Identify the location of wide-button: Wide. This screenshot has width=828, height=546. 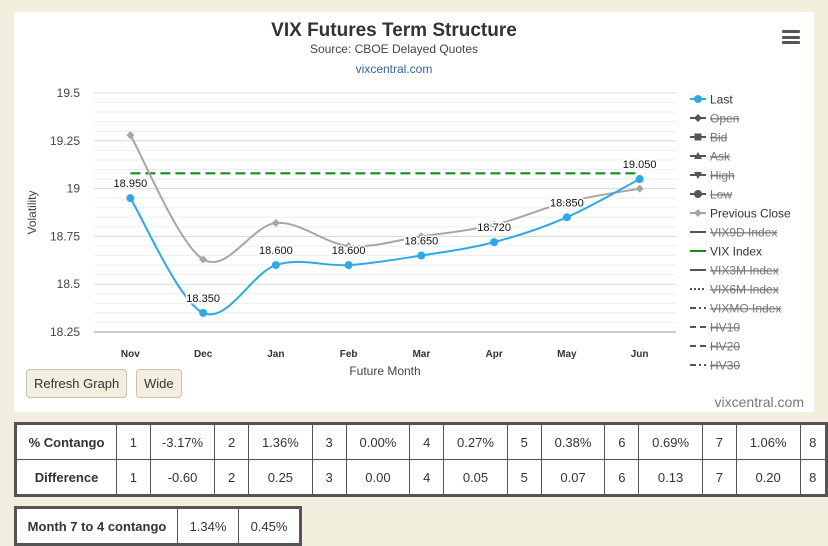
(159, 383).